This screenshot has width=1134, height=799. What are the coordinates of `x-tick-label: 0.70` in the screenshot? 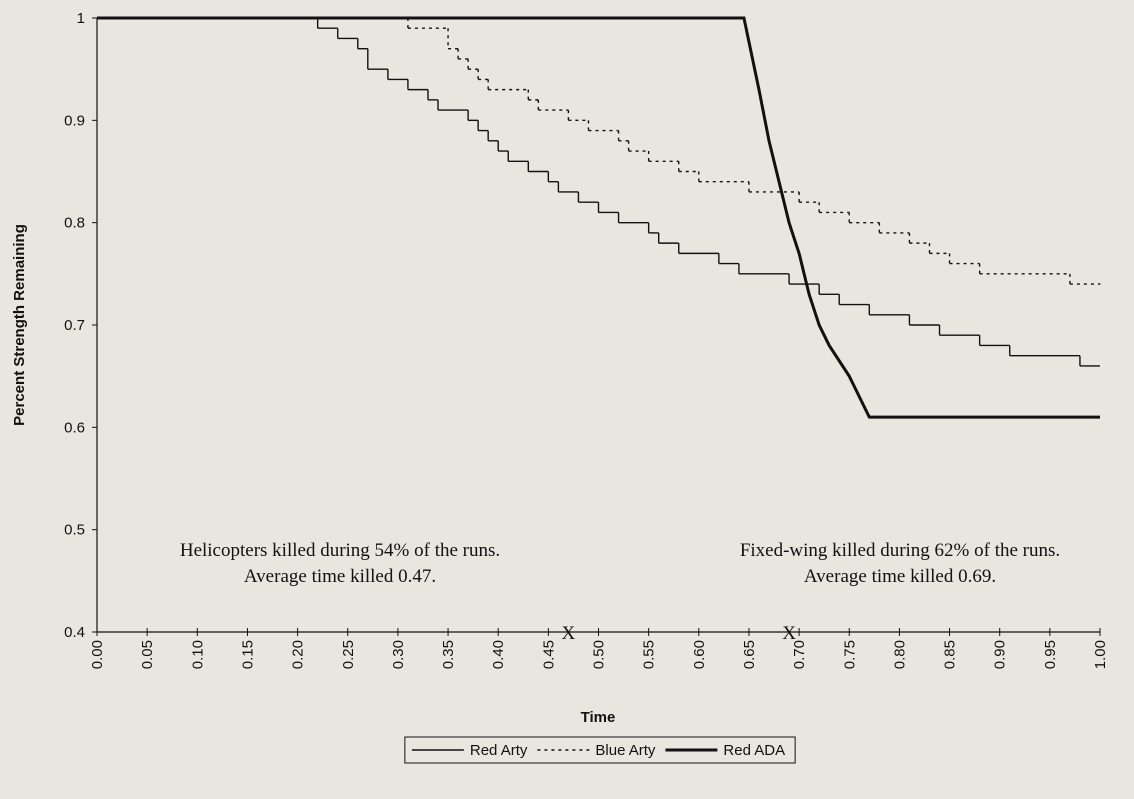 It's located at (799, 654).